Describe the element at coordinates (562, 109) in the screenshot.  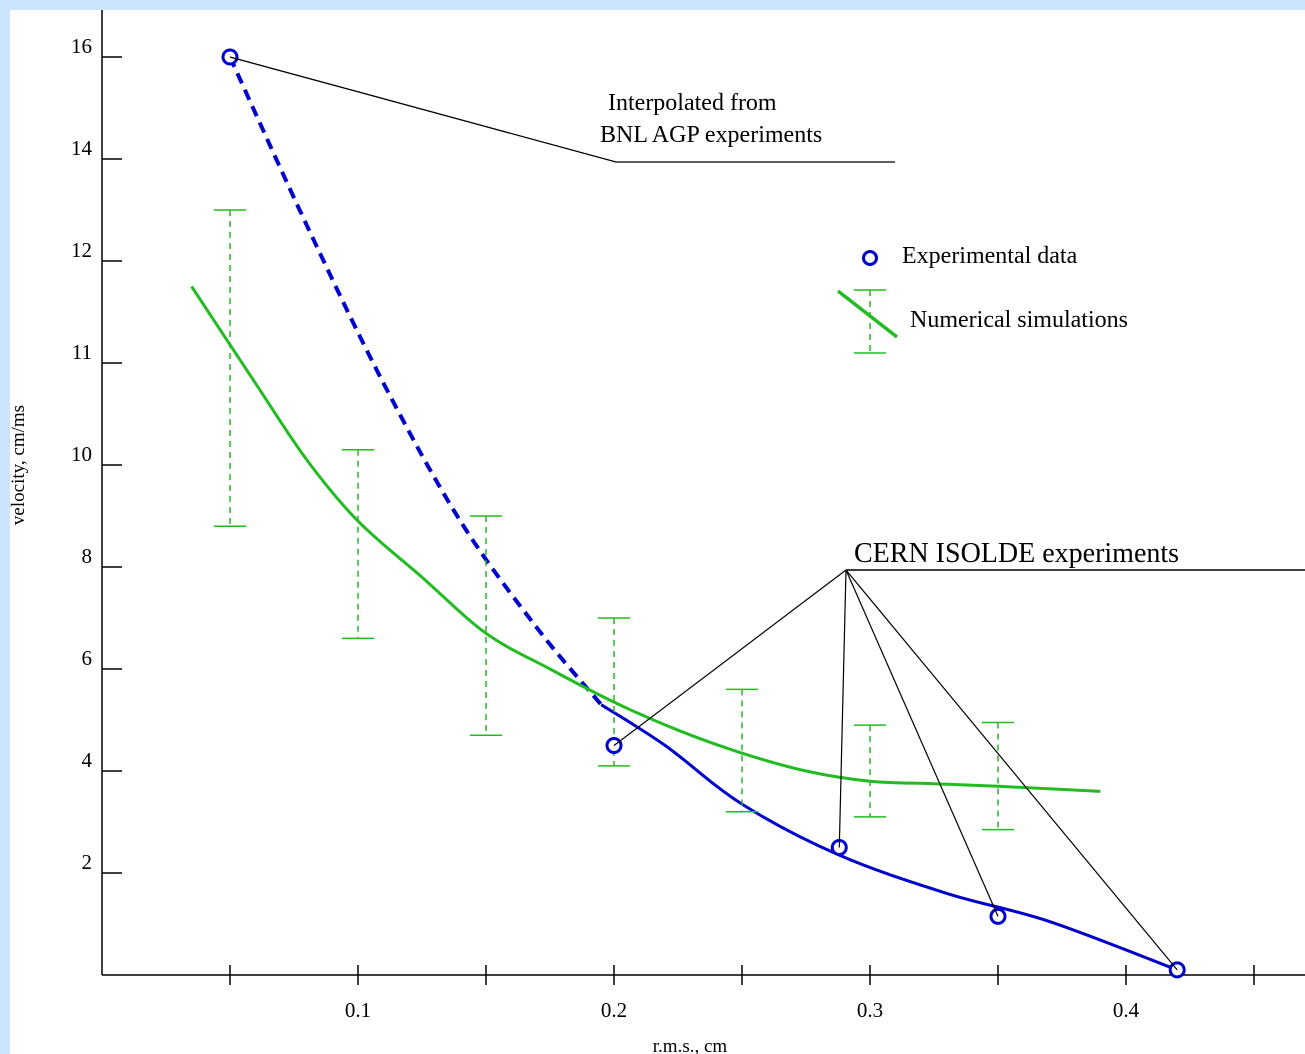
I see `bnl-leader-line` at that location.